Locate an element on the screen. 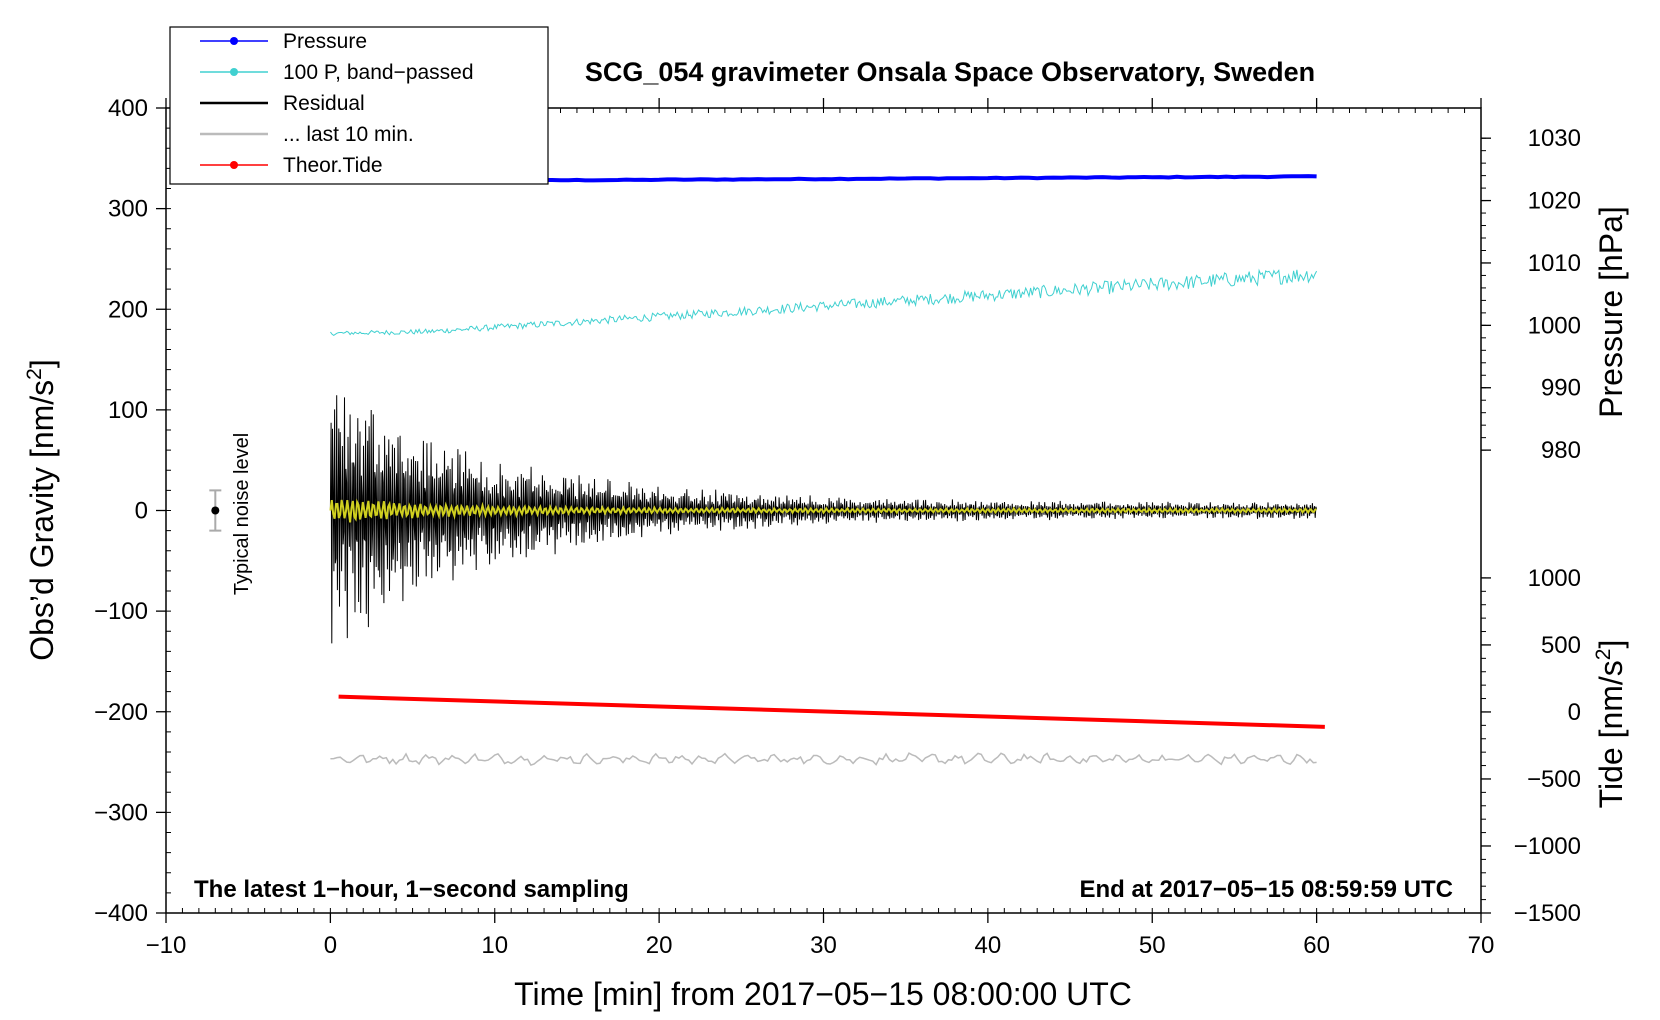 This screenshot has height=1020, width=1660. y-axis-ticks: −400 −300 −200 −100 0 100 200 300 400 is located at coordinates (130, 511).